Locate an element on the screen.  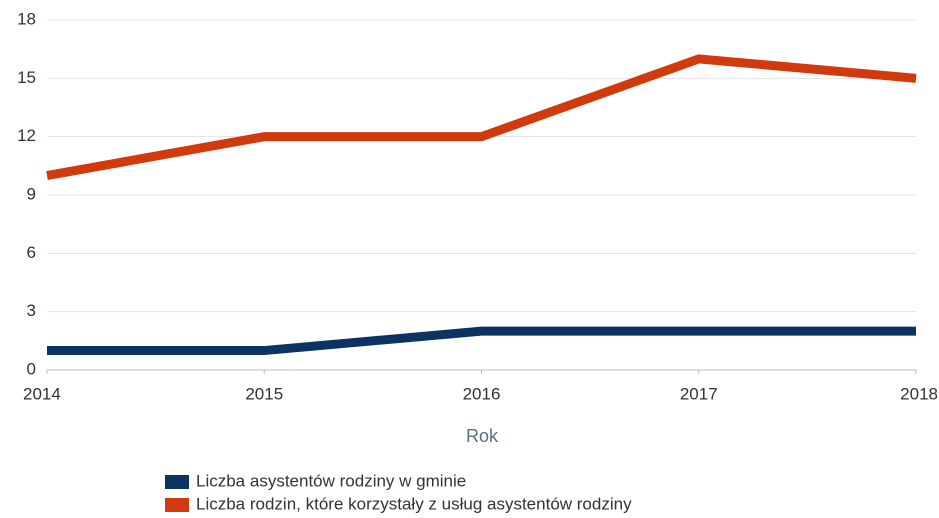
y-tick-label: 15 is located at coordinates (26, 77).